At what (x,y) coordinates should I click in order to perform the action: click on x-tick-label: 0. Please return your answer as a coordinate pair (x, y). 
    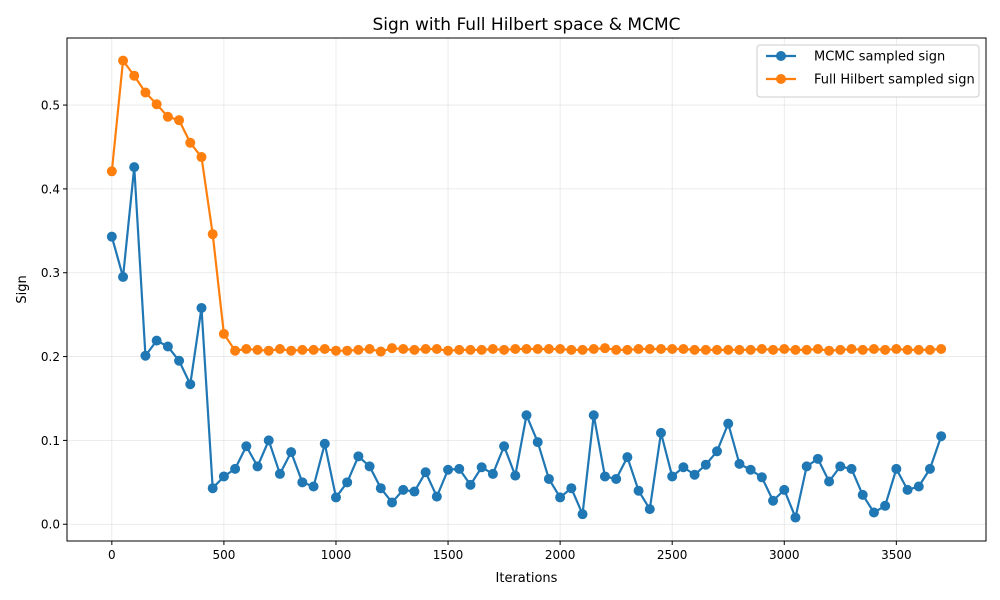
    Looking at the image, I should click on (112, 555).